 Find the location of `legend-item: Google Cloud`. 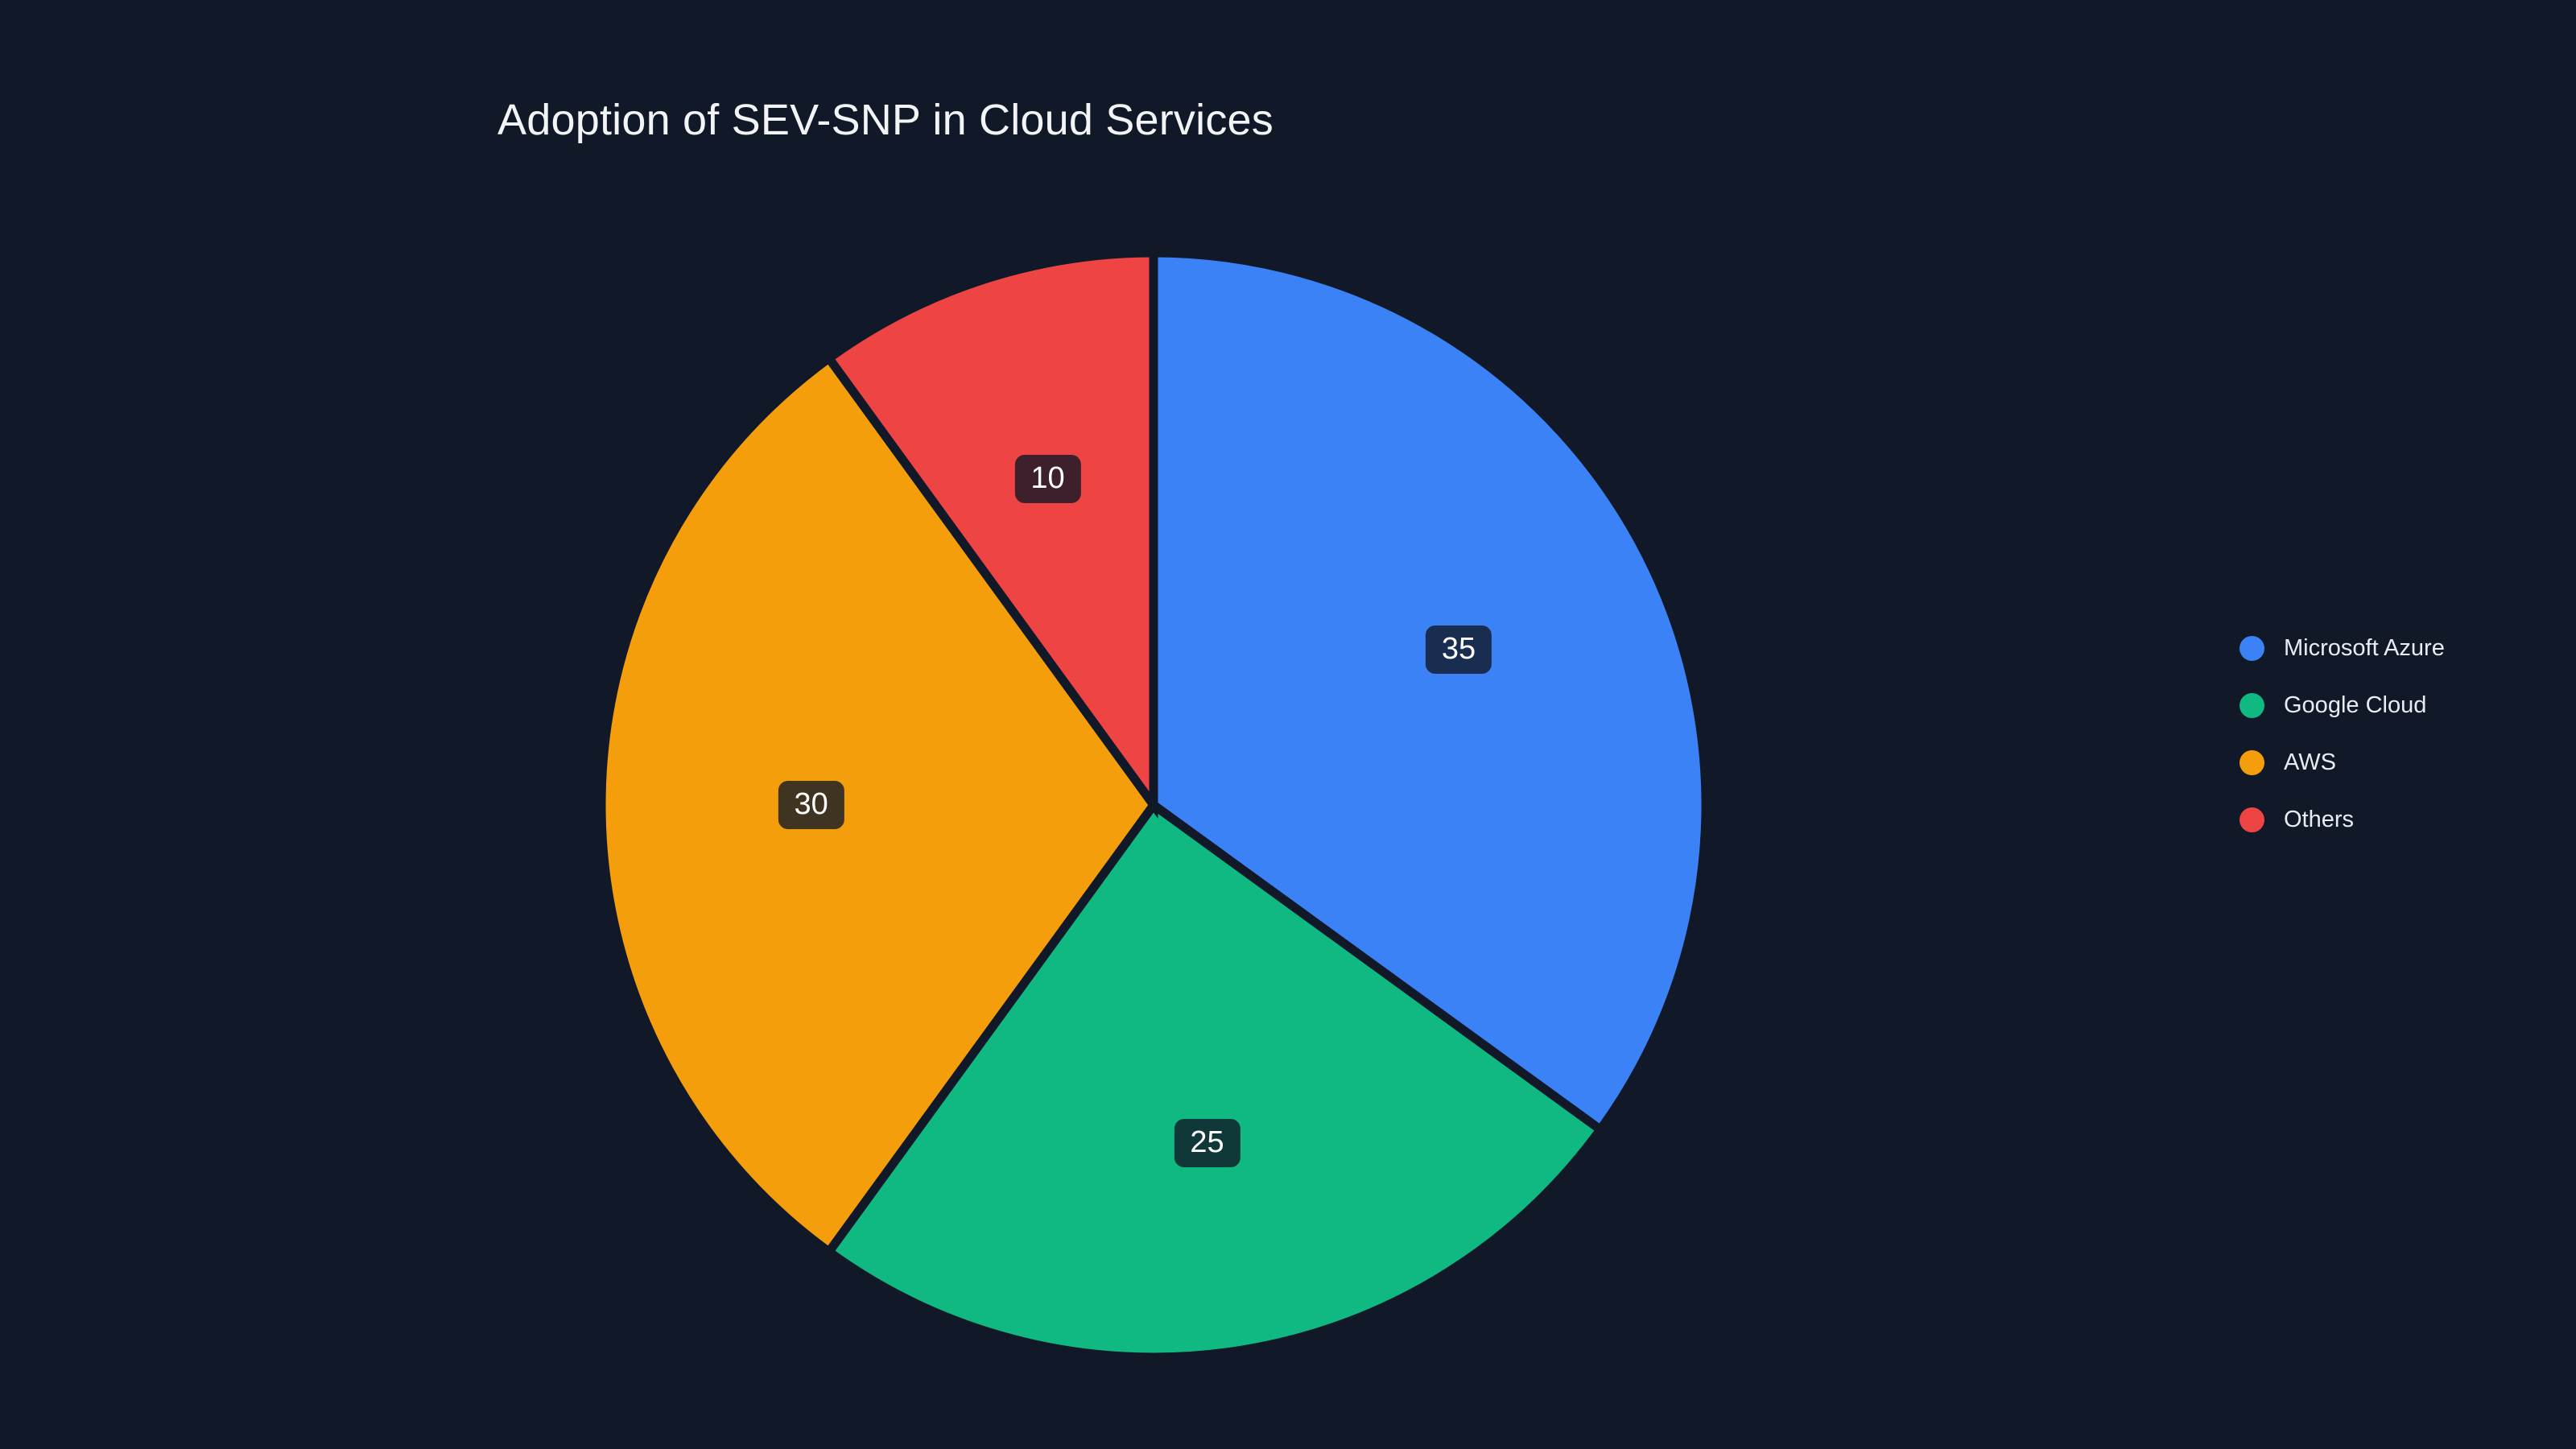

legend-item: Google Cloud is located at coordinates (2342, 705).